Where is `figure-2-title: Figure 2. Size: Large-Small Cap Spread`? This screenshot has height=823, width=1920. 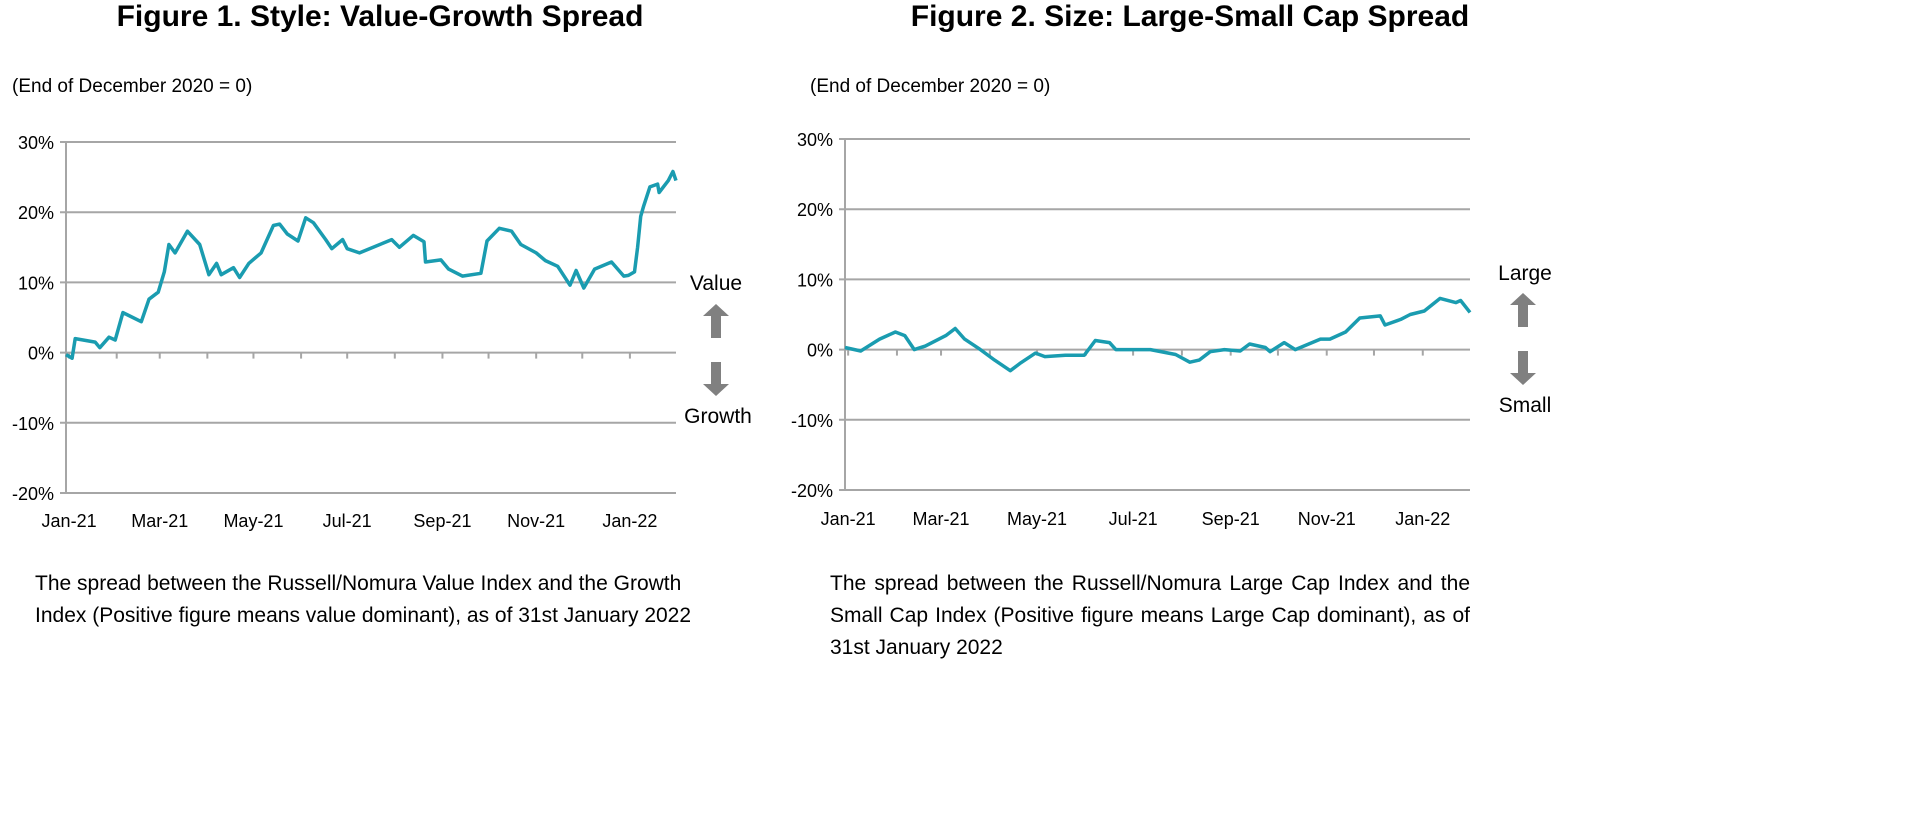
figure-2-title: Figure 2. Size: Large-Small Cap Spread is located at coordinates (1190, 16).